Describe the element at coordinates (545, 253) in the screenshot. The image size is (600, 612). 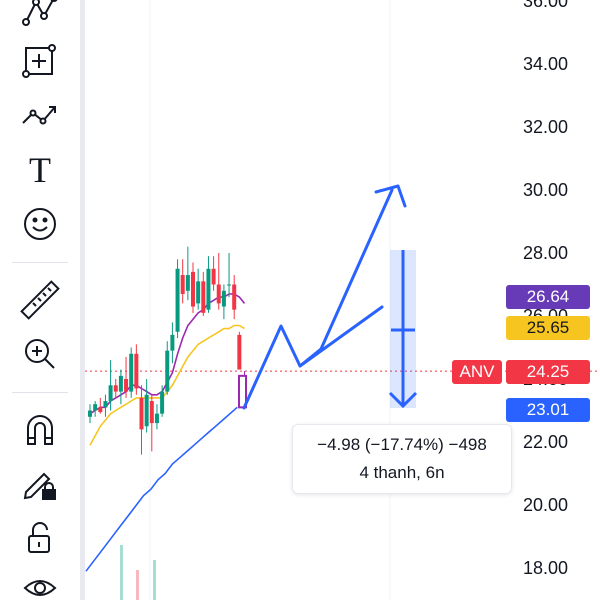
I see `price-axis-label: 28.00` at that location.